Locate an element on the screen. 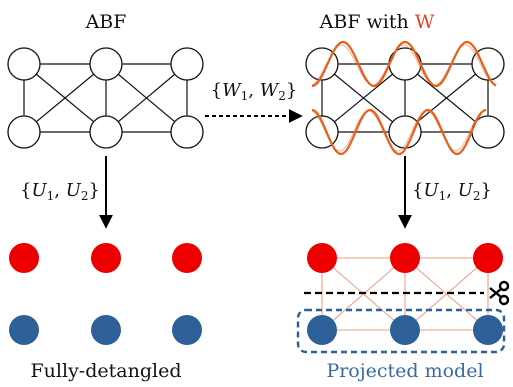 Image resolution: width=513 pixels, height=387 pixels. projected-model-caption: Projected model is located at coordinates (404, 371).